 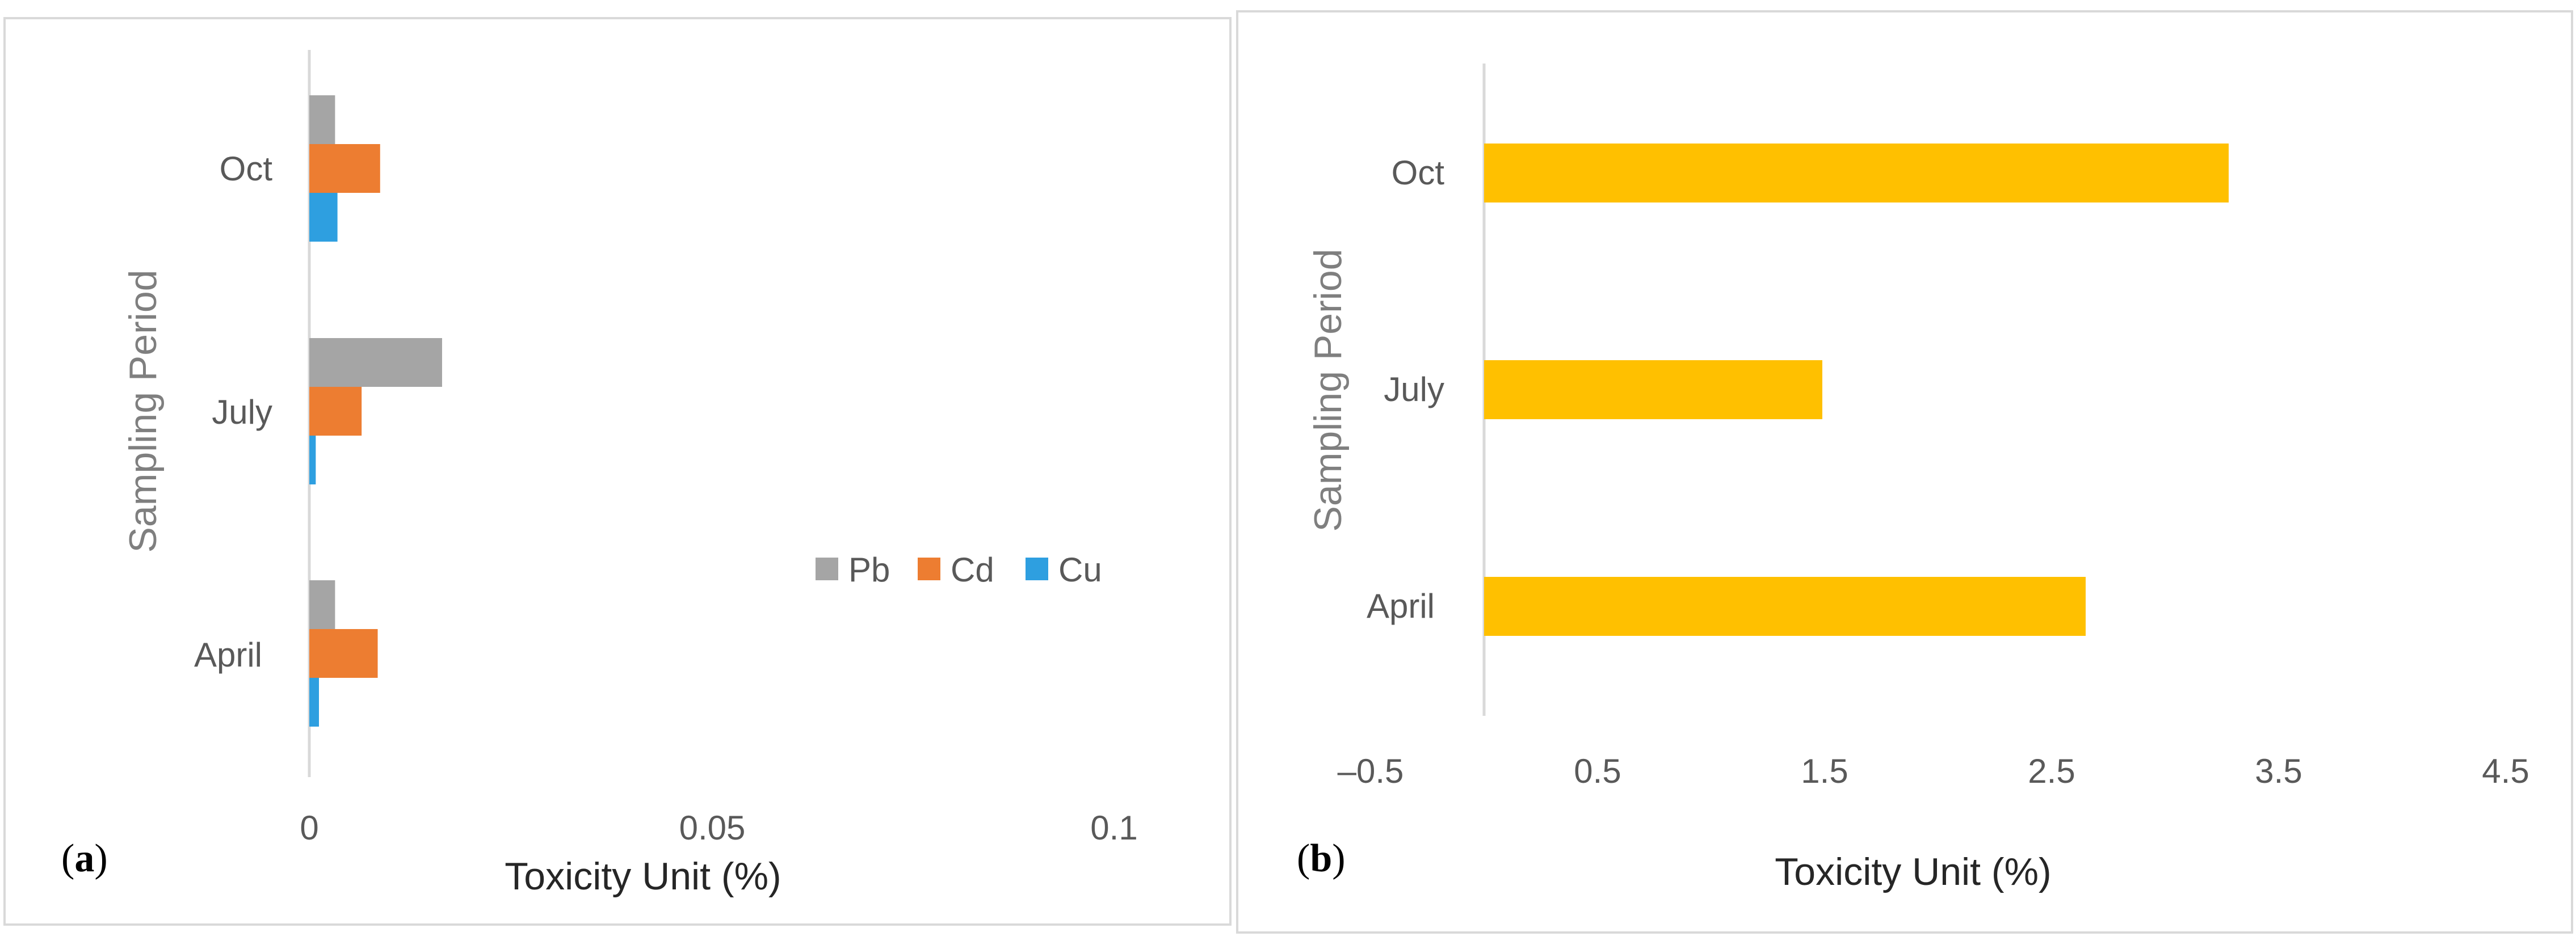 I want to click on panel-a-x-tick-labels: 0 0.05 0.1, so click(x=718, y=828).